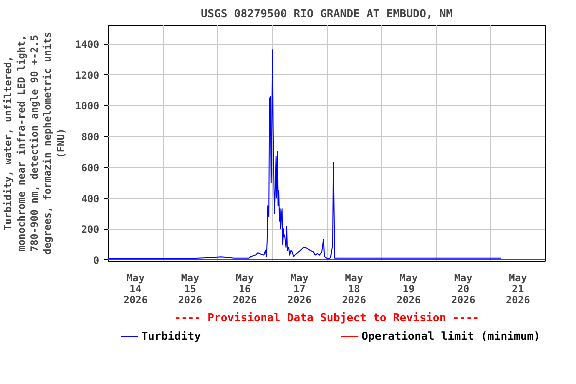 This screenshot has height=384, width=576. Describe the element at coordinates (354, 290) in the screenshot. I see `x-tick-label: May 18 2026` at that location.